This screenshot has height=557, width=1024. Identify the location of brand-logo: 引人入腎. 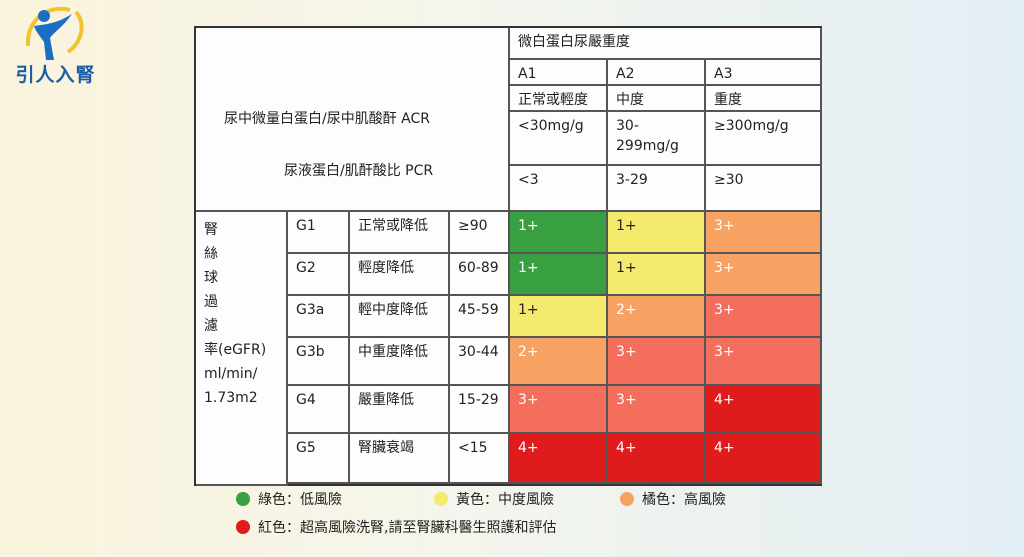
(55, 44).